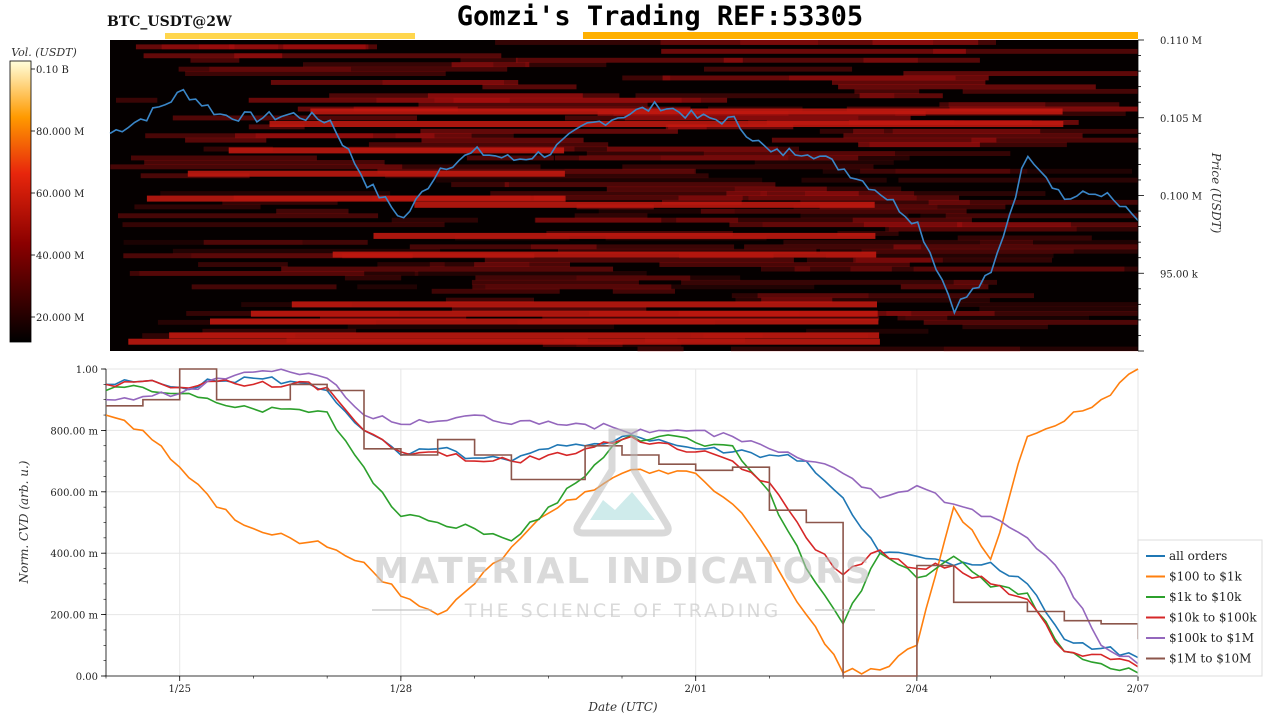  What do you see at coordinates (1205, 597) in the screenshot?
I see `legend-label: $1k to $10k` at bounding box center [1205, 597].